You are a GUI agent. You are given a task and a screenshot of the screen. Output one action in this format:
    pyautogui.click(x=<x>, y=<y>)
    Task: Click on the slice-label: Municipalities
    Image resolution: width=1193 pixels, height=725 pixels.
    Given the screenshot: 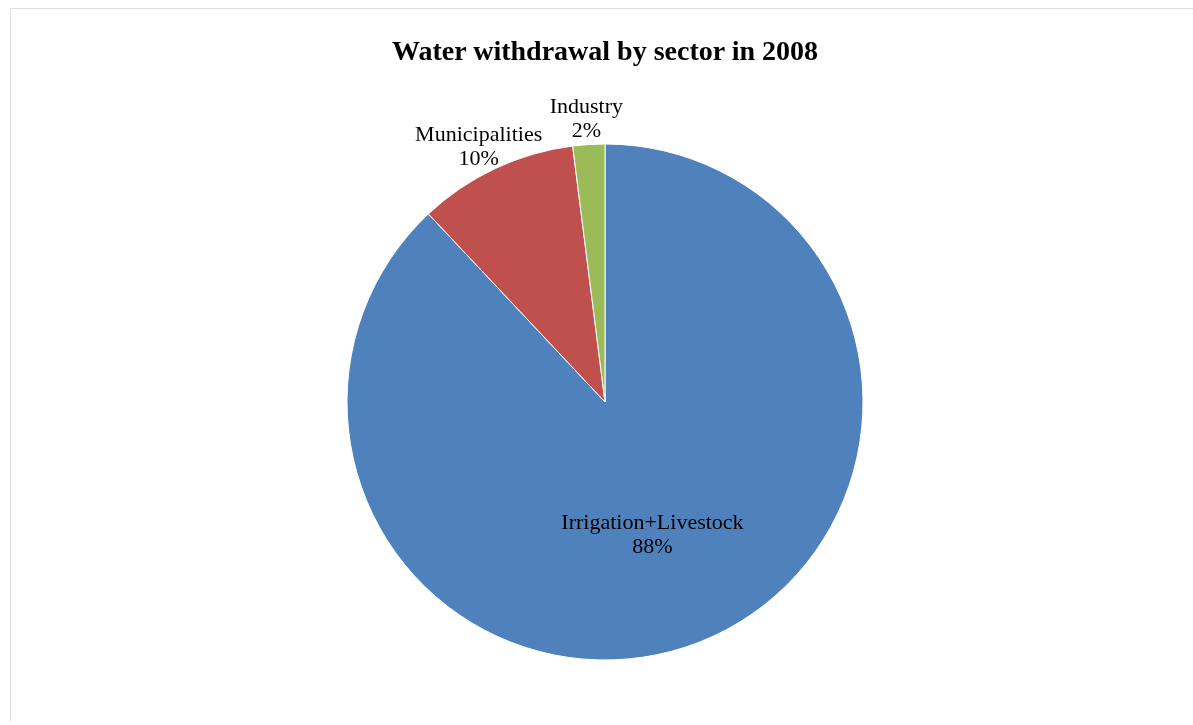 What is the action you would take?
    pyautogui.click(x=479, y=133)
    